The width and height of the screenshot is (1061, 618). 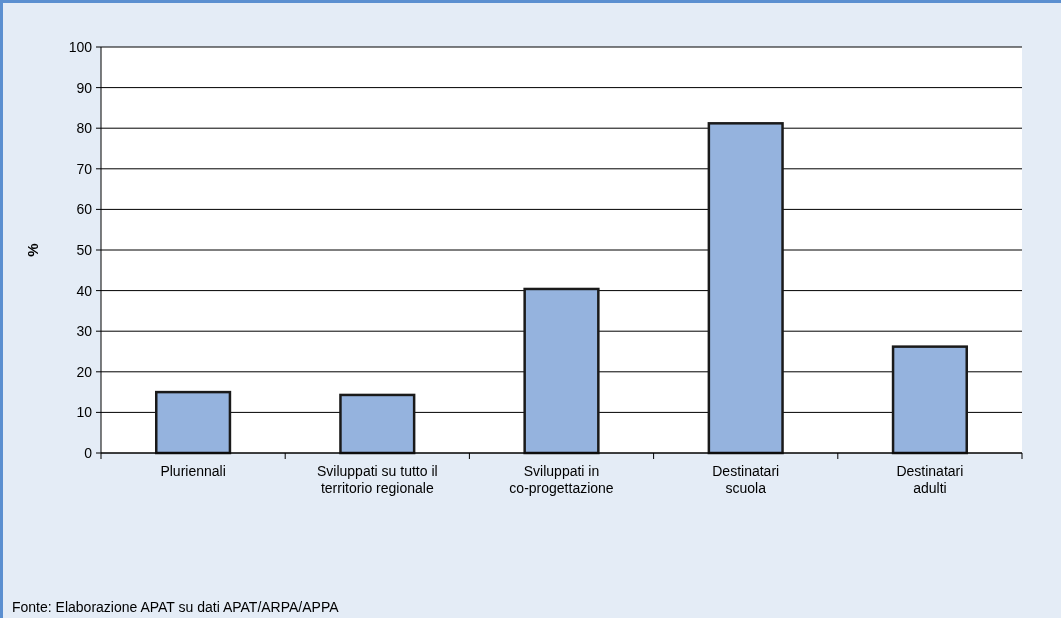 What do you see at coordinates (84, 249) in the screenshot?
I see `y-tick-label: 50` at bounding box center [84, 249].